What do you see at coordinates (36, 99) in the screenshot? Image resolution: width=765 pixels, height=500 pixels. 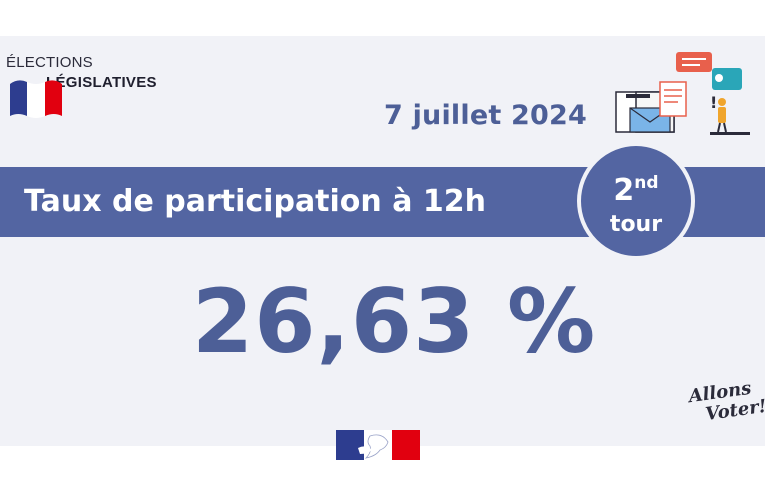 I see `french-flag-icon` at bounding box center [36, 99].